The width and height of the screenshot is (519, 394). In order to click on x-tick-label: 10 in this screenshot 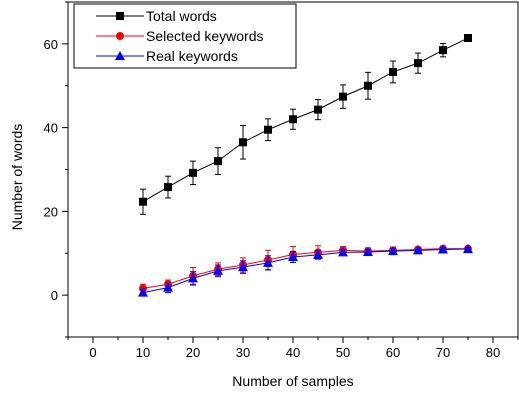, I will do `click(143, 352)`.